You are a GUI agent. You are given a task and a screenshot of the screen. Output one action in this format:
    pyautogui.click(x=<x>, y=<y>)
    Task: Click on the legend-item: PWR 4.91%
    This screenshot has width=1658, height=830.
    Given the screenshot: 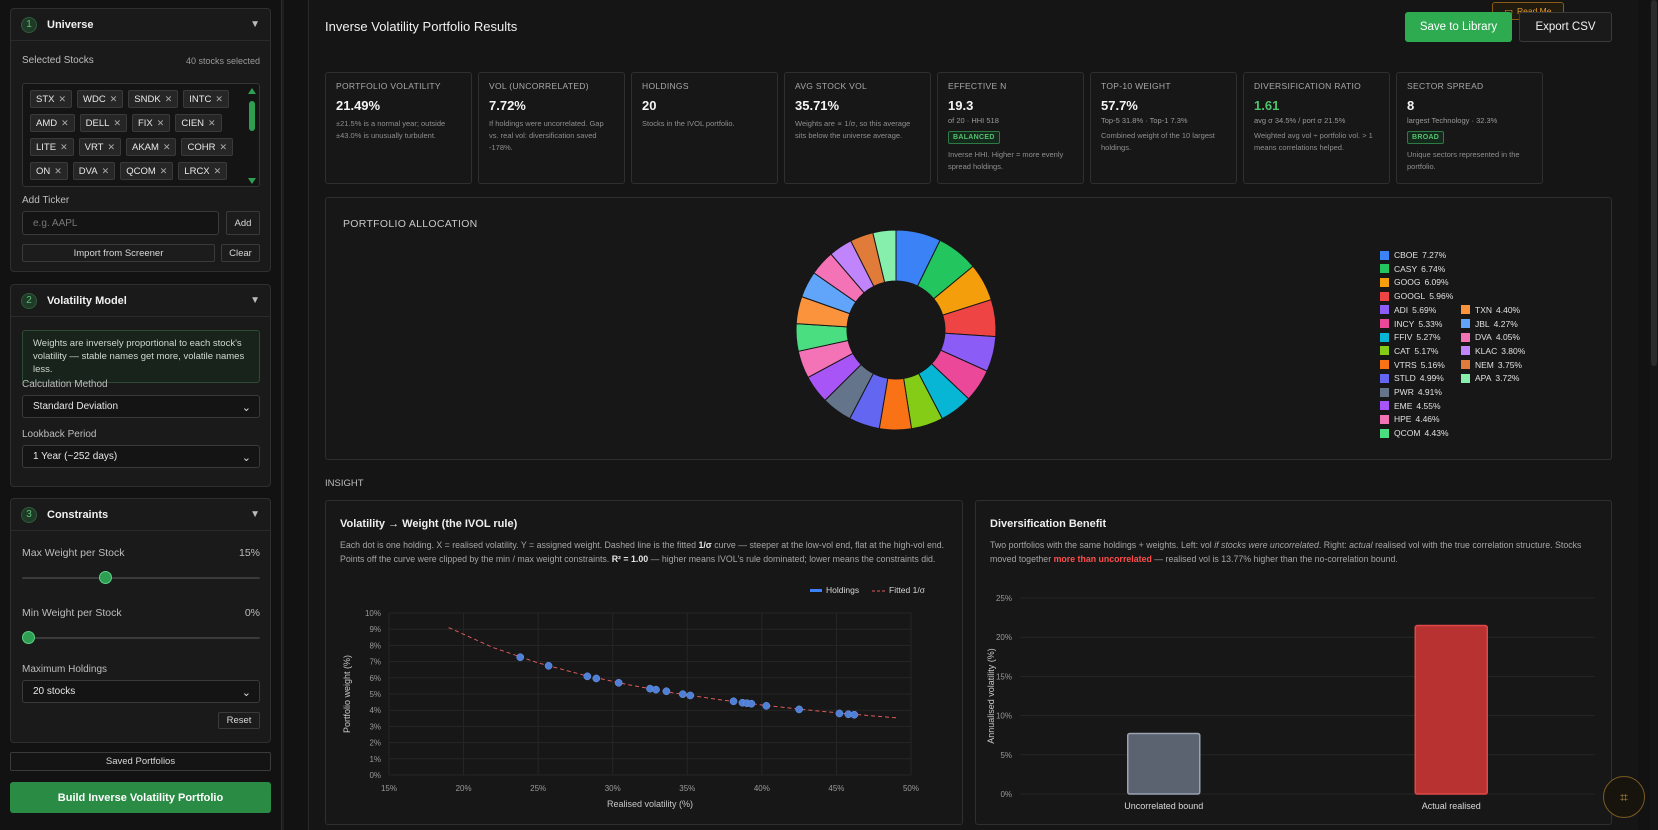 What is the action you would take?
    pyautogui.click(x=1411, y=392)
    